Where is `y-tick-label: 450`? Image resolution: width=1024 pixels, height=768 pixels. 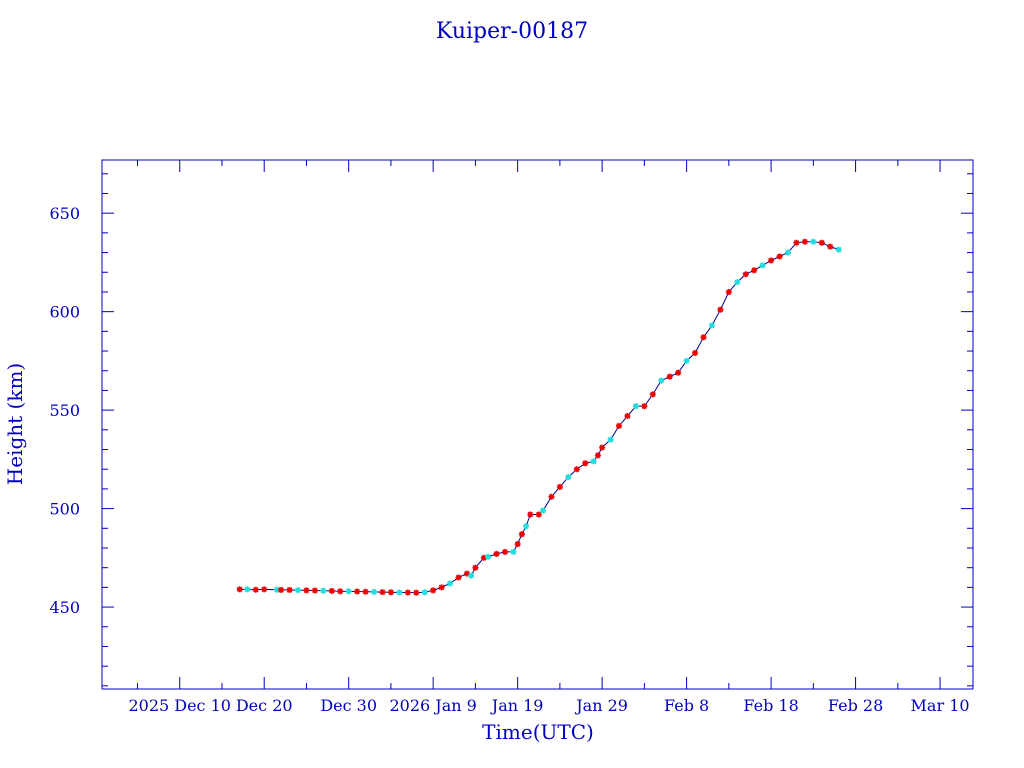
y-tick-label: 450 is located at coordinates (64, 607).